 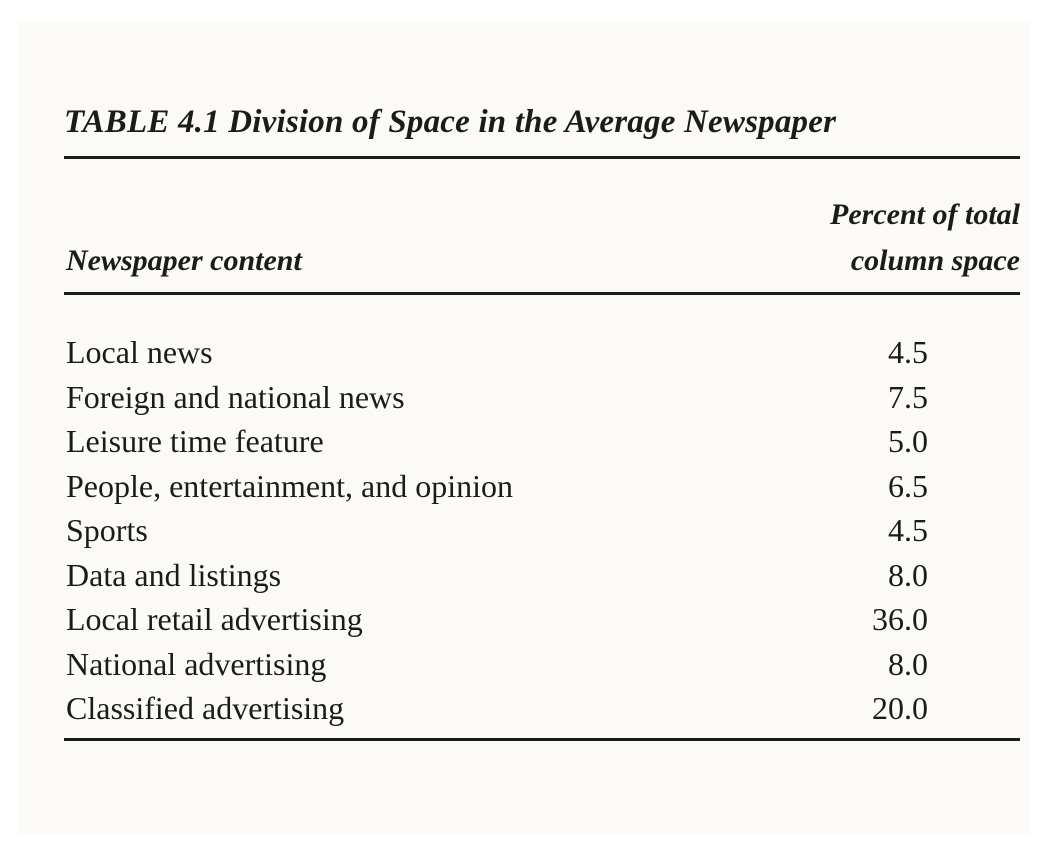 I want to click on top-rule, so click(x=542, y=157).